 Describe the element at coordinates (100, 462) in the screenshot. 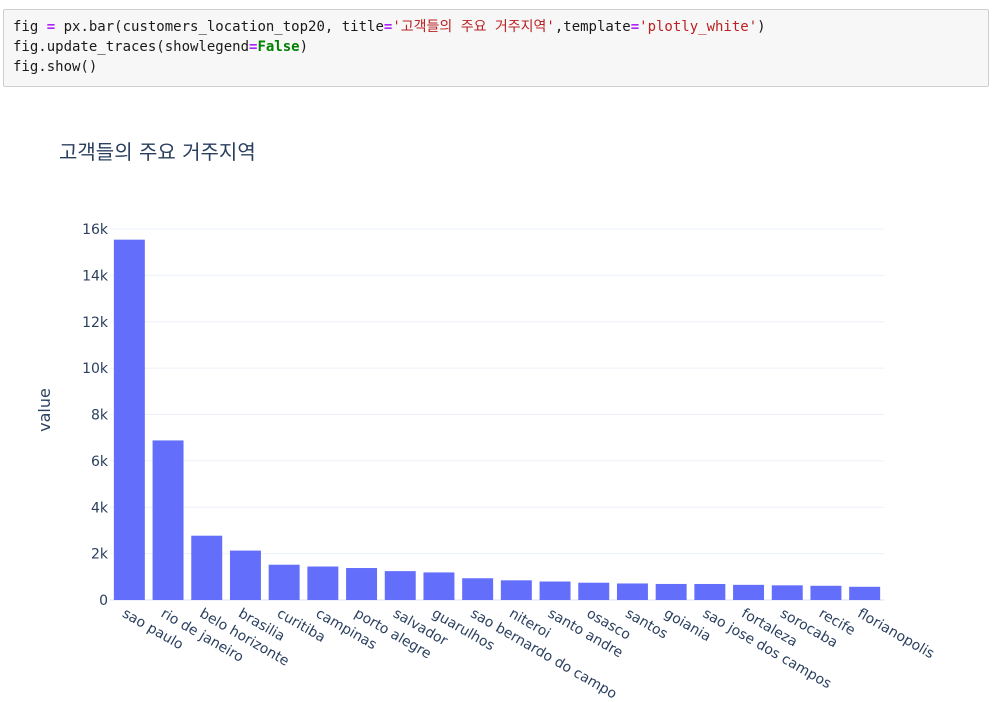

I see `y-tick-label: 6k` at that location.